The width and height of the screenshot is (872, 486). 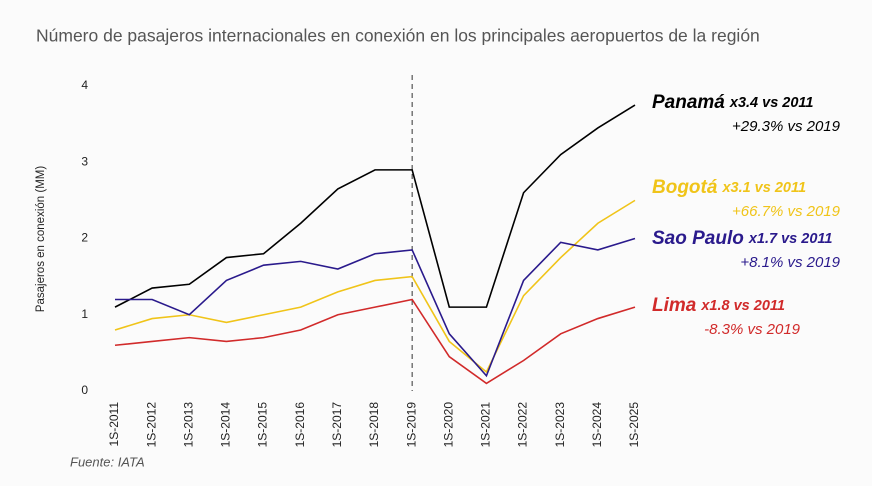 I want to click on growth-note: x3.4 vs 2011, so click(x=771, y=103).